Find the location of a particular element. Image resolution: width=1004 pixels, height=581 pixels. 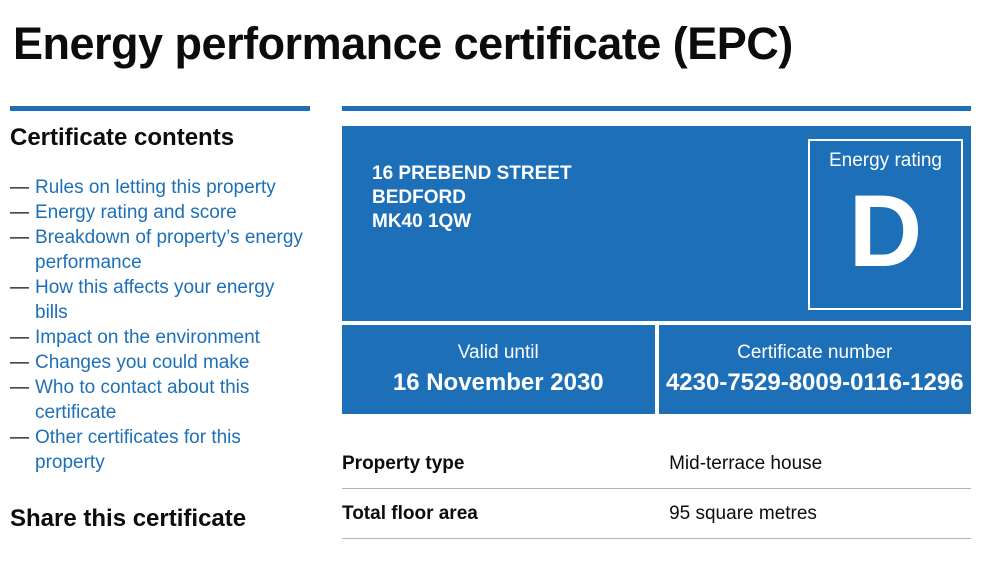

contents-item: How this affects your energy bills is located at coordinates (160, 300).